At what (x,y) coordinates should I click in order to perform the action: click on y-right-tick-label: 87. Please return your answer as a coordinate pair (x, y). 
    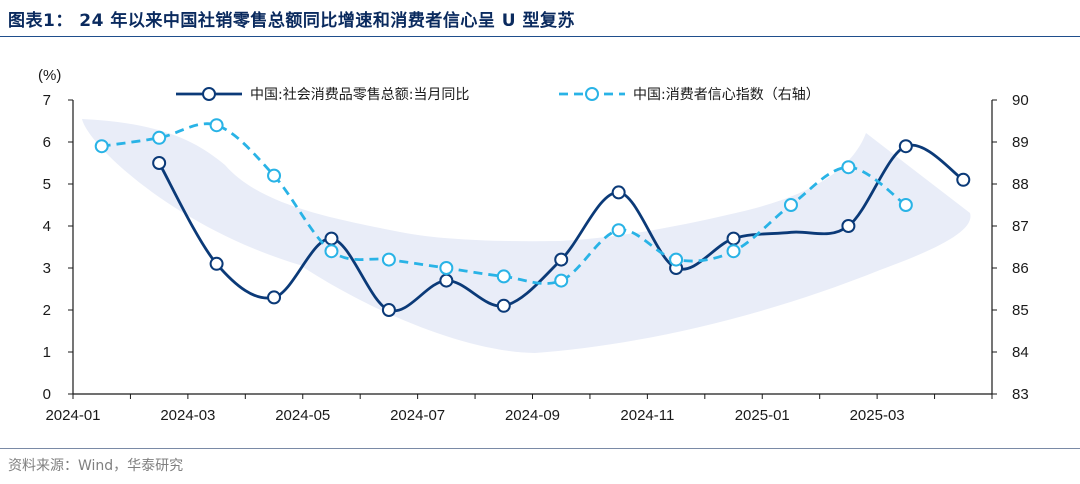
    Looking at the image, I should click on (1020, 226).